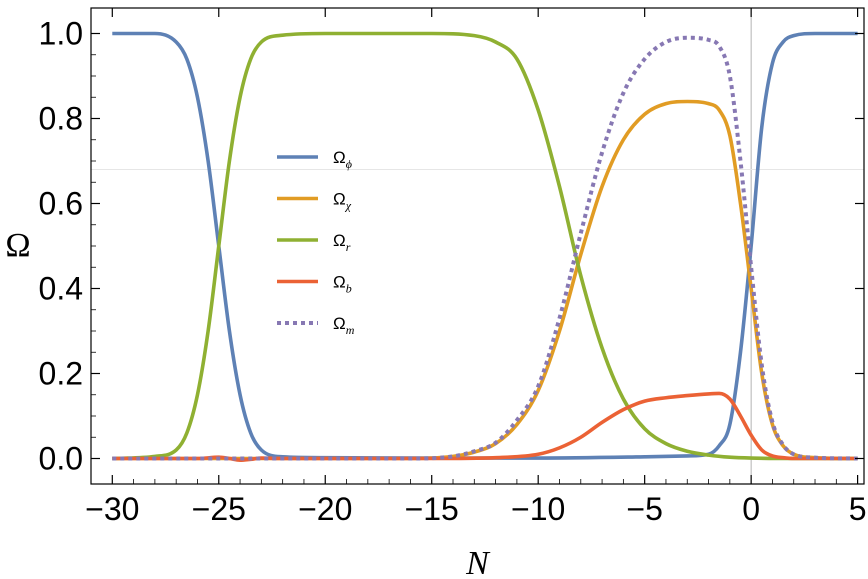 The width and height of the screenshot is (868, 579). Describe the element at coordinates (325, 509) in the screenshot. I see `x-tick-label: −20` at that location.